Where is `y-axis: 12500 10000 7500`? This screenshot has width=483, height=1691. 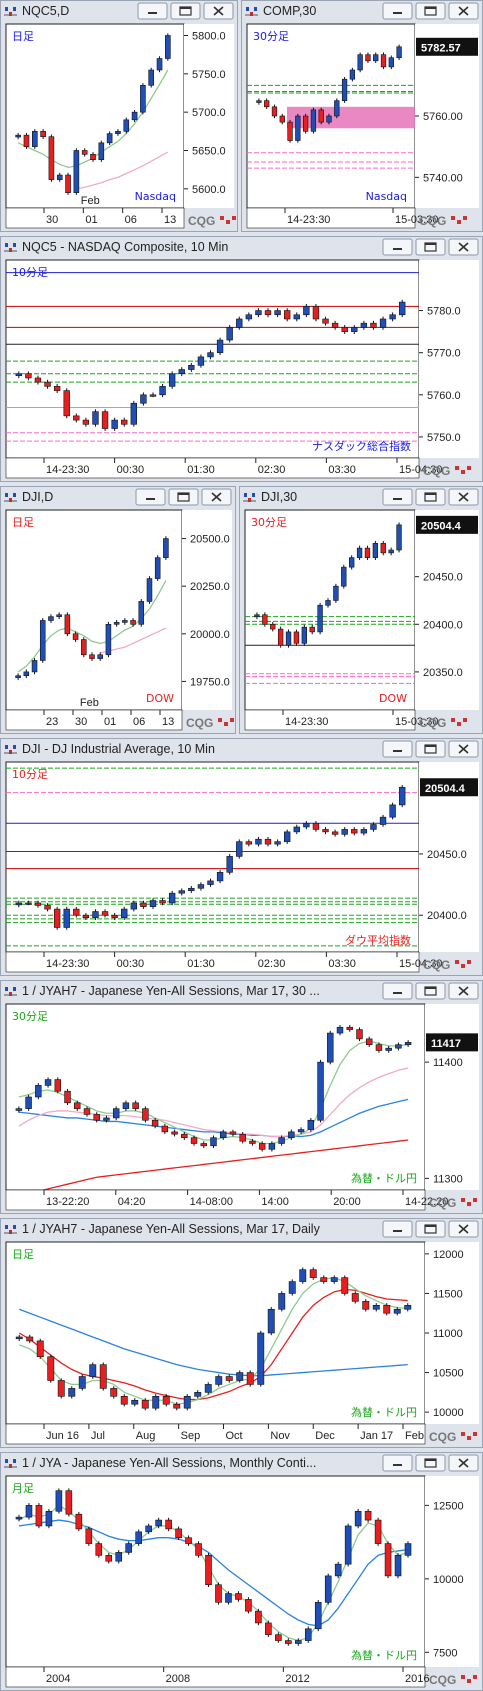
y-axis: 12500 10000 7500 is located at coordinates (452, 1571).